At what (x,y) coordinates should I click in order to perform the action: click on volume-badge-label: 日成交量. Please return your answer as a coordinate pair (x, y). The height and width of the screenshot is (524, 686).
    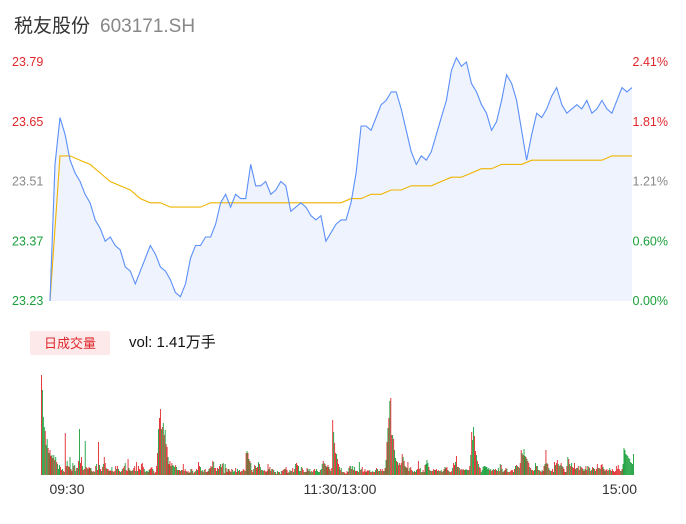
    Looking at the image, I should click on (70, 343).